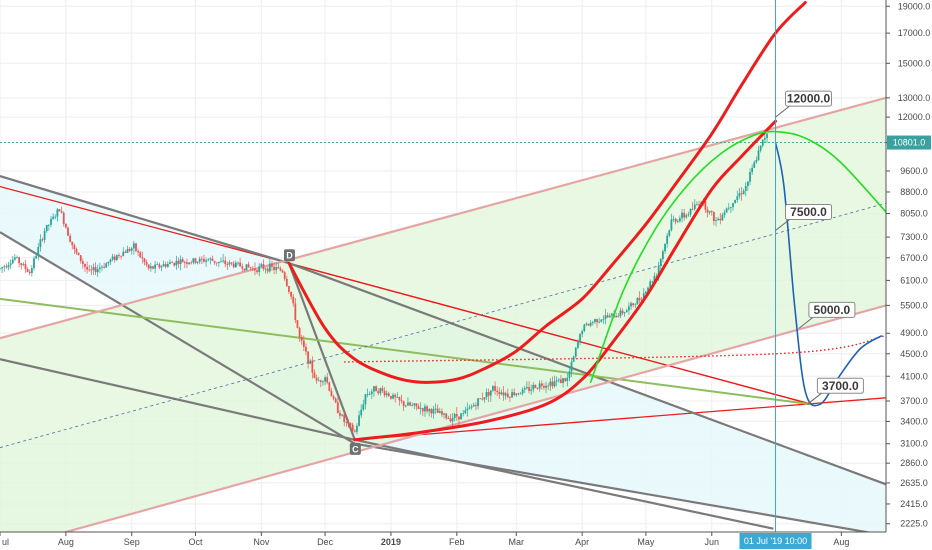  What do you see at coordinates (914, 524) in the screenshot?
I see `y-tick-label: 2225.0` at bounding box center [914, 524].